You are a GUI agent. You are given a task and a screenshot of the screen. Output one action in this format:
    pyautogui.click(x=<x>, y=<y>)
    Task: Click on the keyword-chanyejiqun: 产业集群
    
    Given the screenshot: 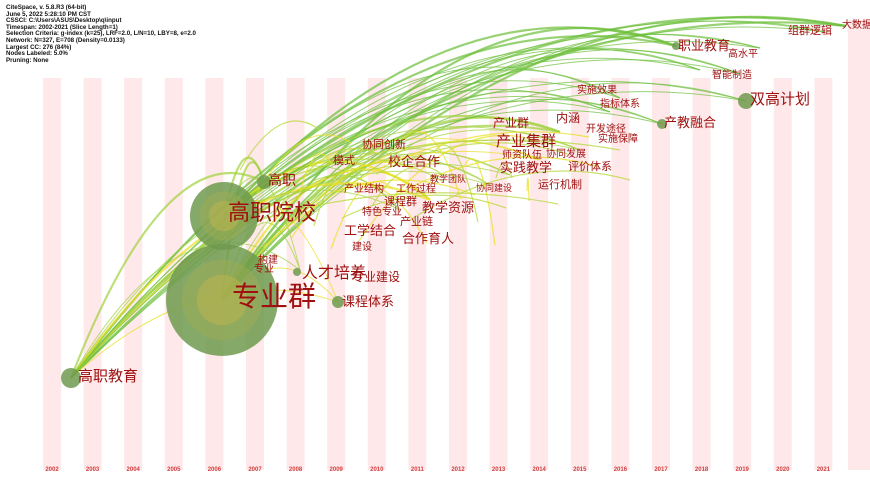 What is the action you would take?
    pyautogui.click(x=526, y=141)
    